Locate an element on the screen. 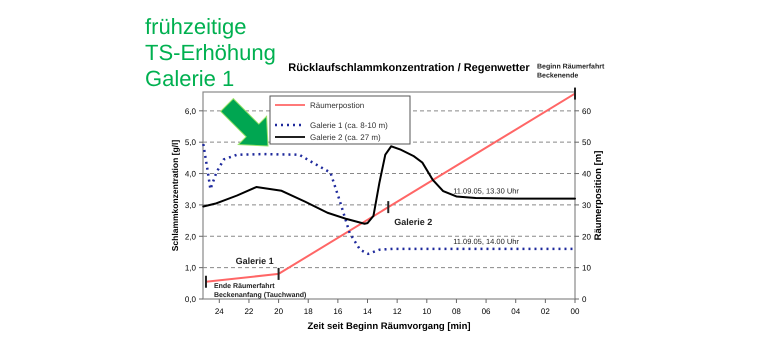  x-tick-label: 12 is located at coordinates (397, 311).